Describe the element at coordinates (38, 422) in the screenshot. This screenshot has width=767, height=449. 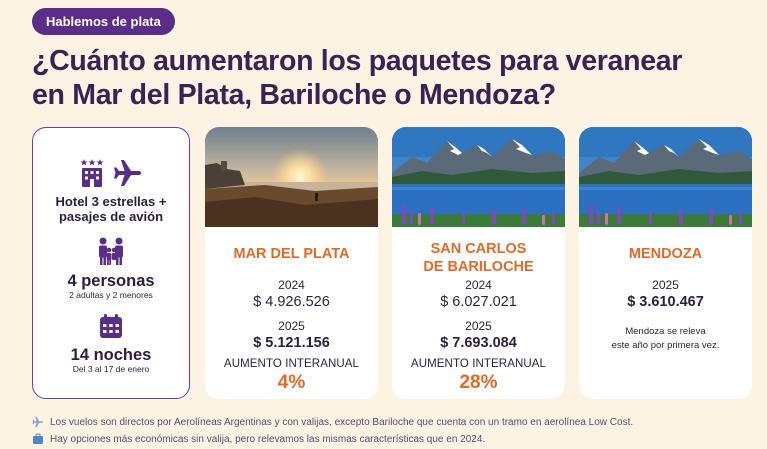
I see `airplane-small-icon` at that location.